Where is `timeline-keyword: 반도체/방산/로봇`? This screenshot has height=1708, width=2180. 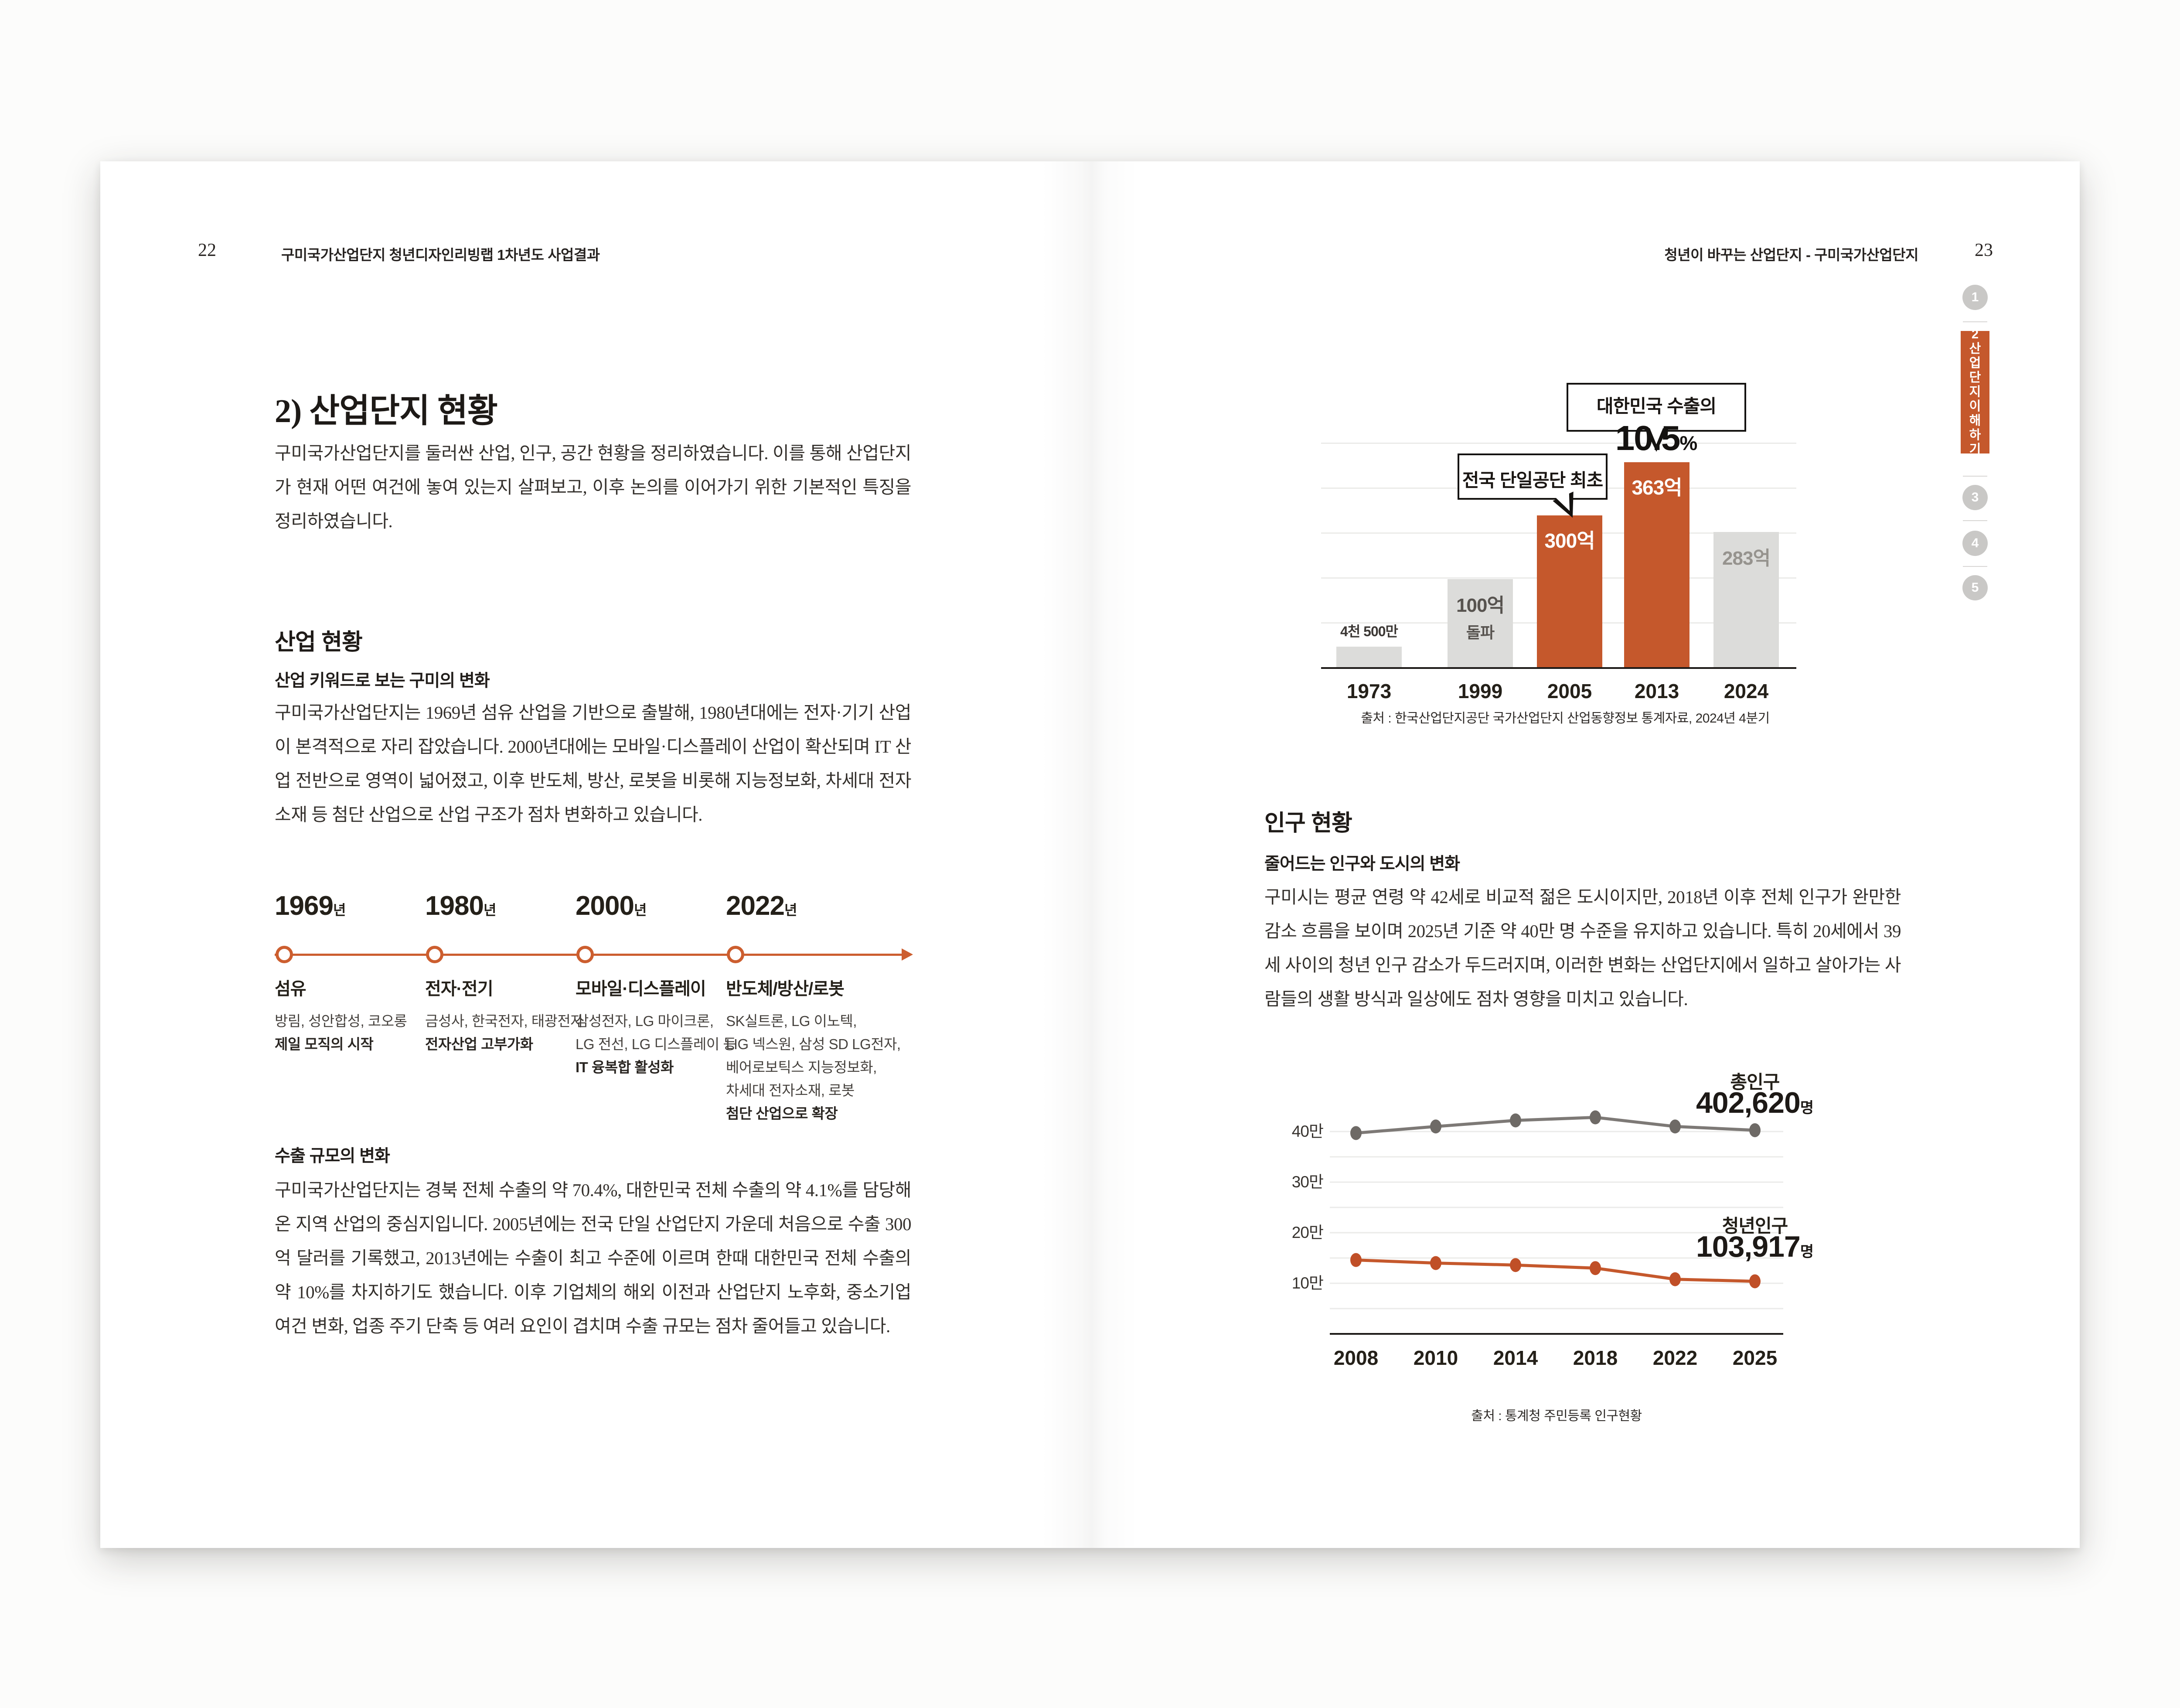 timeline-keyword: 반도체/방산/로봇 is located at coordinates (785, 989).